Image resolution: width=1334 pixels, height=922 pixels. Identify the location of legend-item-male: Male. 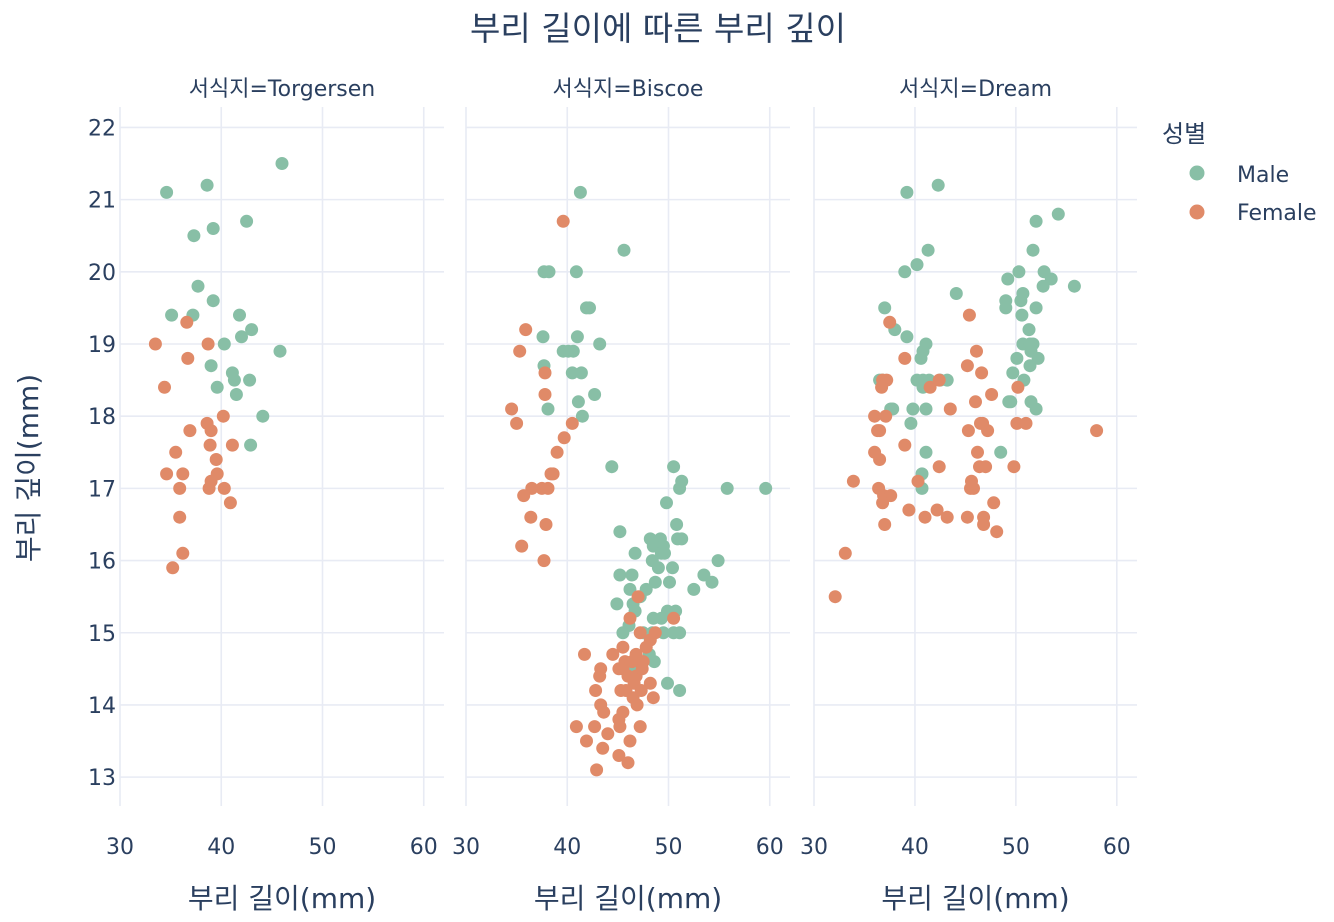
(1239, 175).